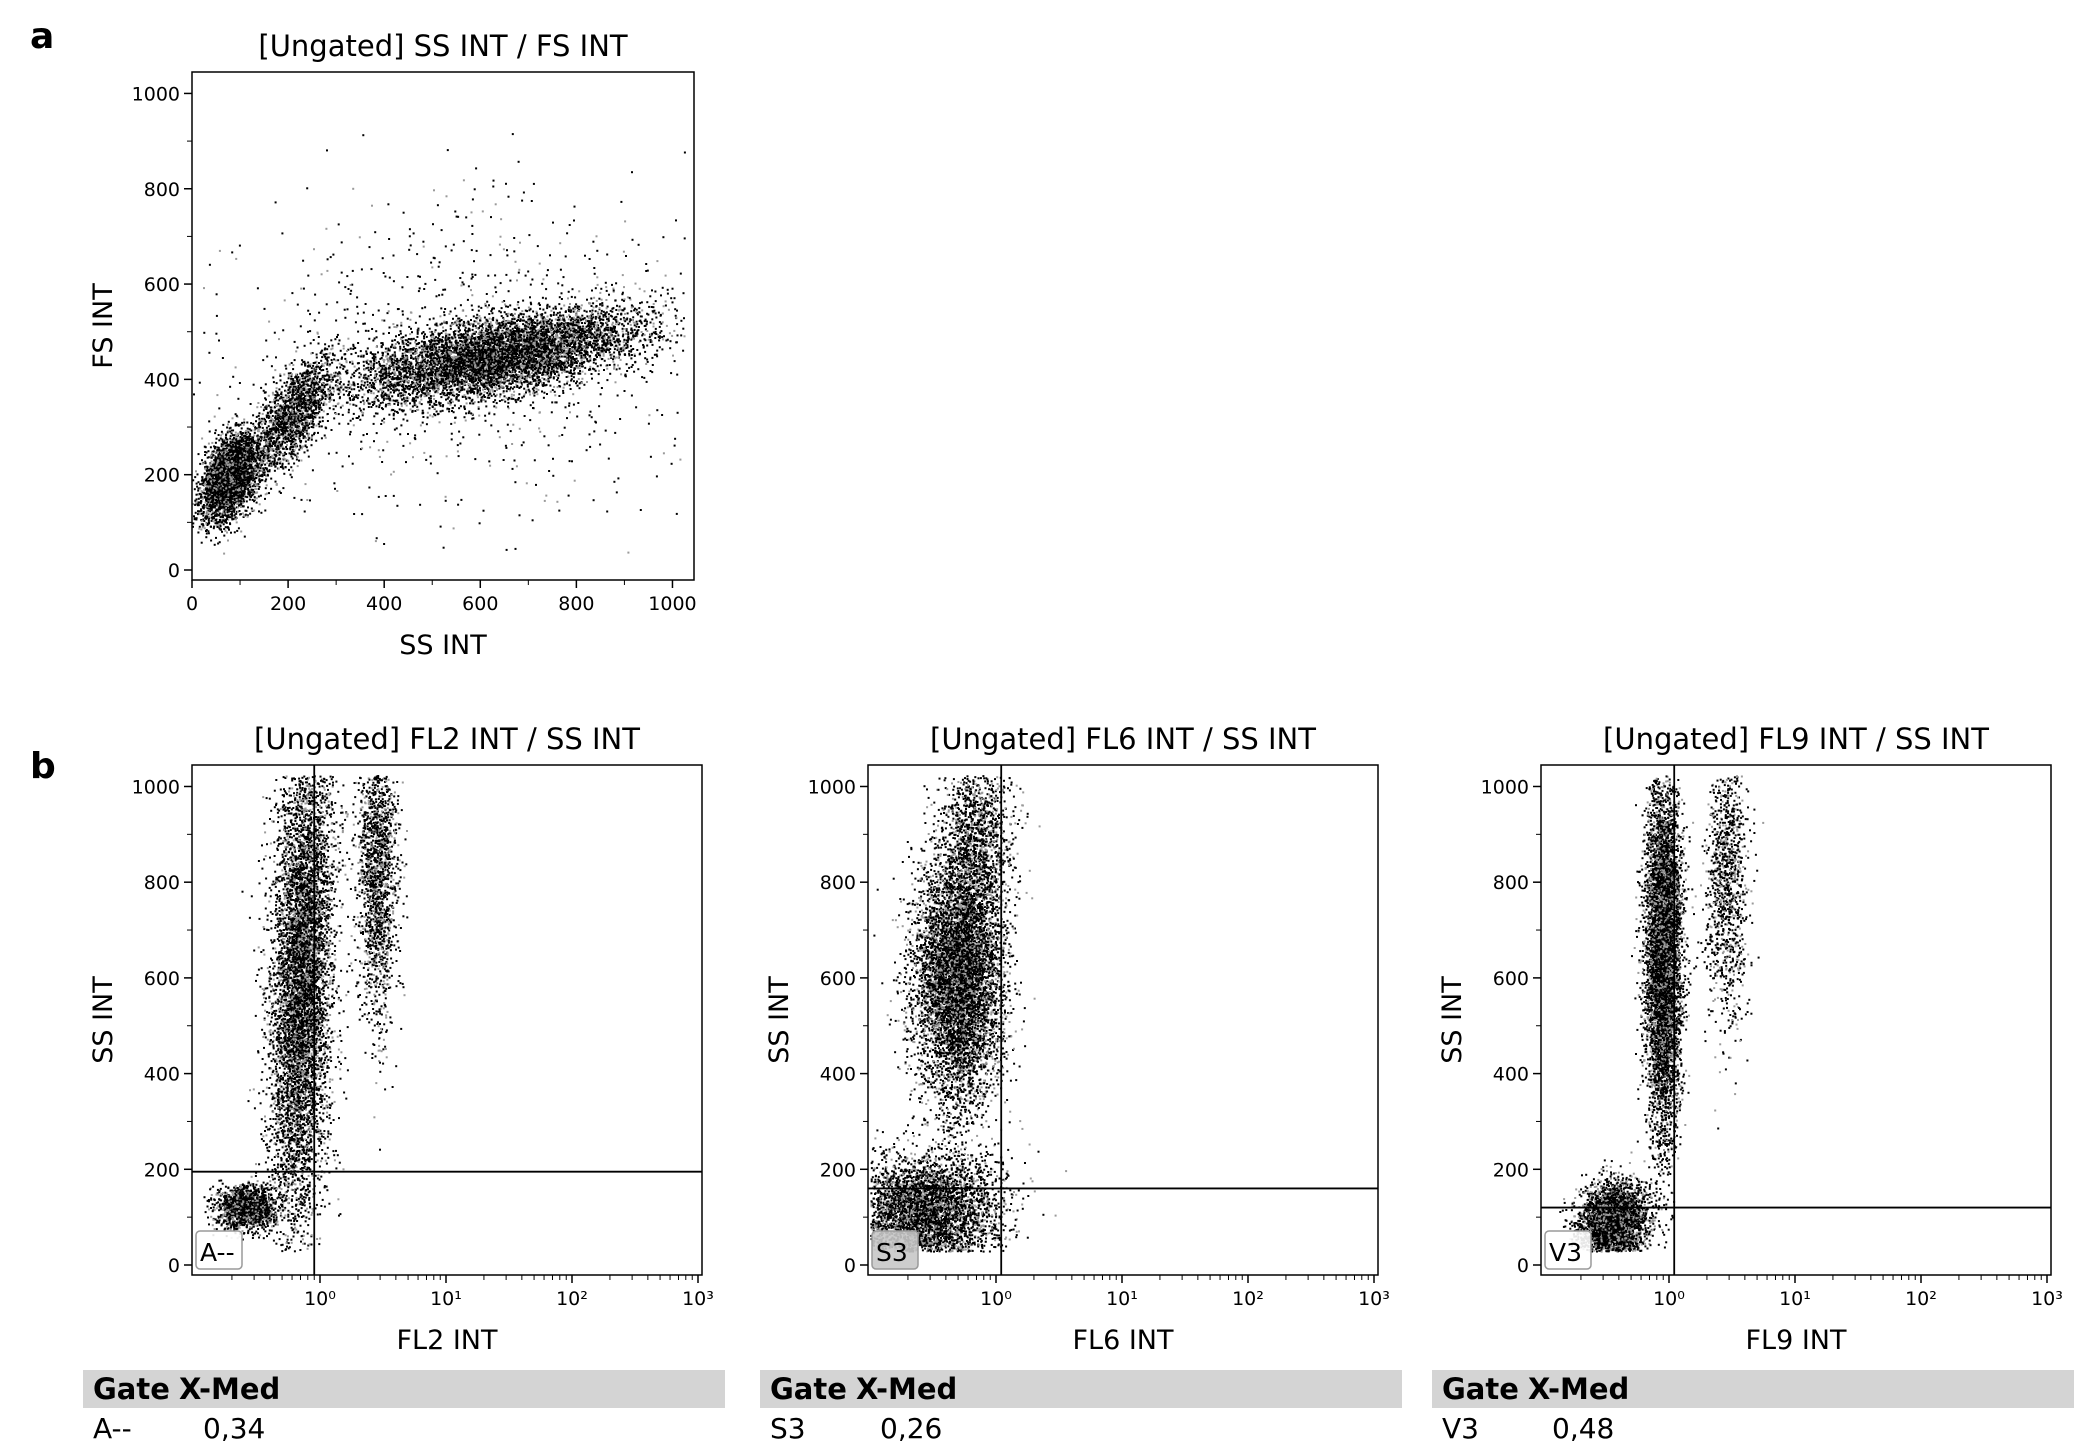 The width and height of the screenshot is (2074, 1452). What do you see at coordinates (217, 1252) in the screenshot?
I see `gate-label: A--` at bounding box center [217, 1252].